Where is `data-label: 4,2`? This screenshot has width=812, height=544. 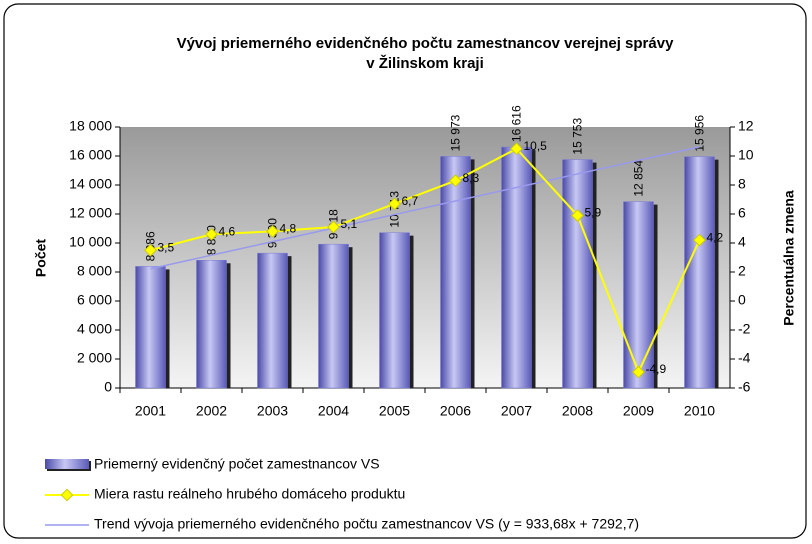
data-label: 4,2 is located at coordinates (715, 237).